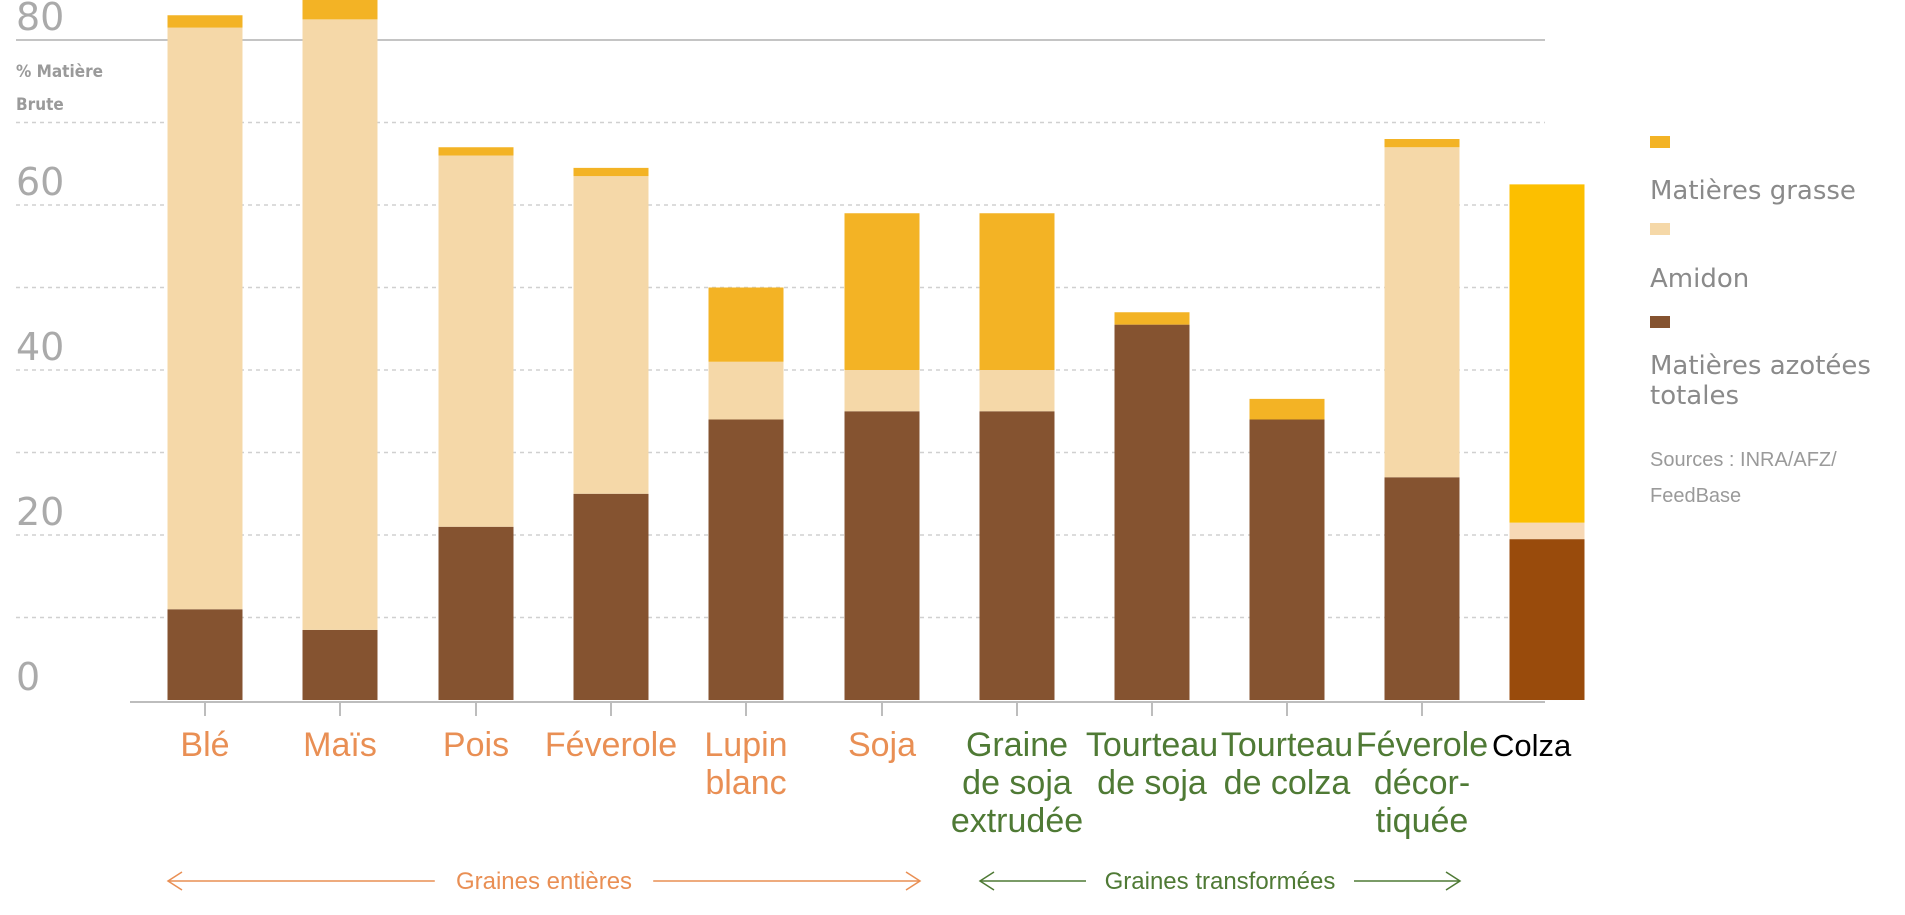 The width and height of the screenshot is (1905, 915). What do you see at coordinates (28, 677) in the screenshot?
I see `y-tick-label: 0` at bounding box center [28, 677].